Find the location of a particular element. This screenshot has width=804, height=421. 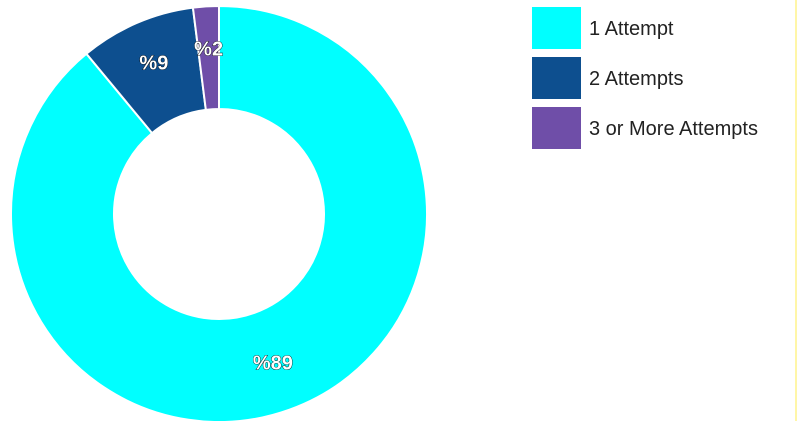

page-edge-line is located at coordinates (796, 210).